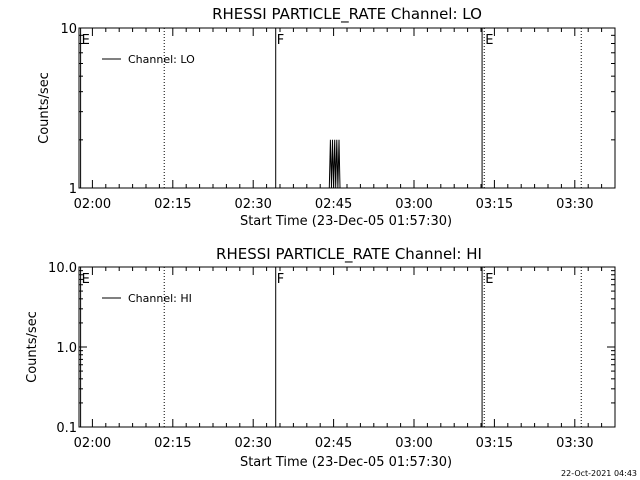  I want to click on y-tick-label: 0.1, so click(66, 428).